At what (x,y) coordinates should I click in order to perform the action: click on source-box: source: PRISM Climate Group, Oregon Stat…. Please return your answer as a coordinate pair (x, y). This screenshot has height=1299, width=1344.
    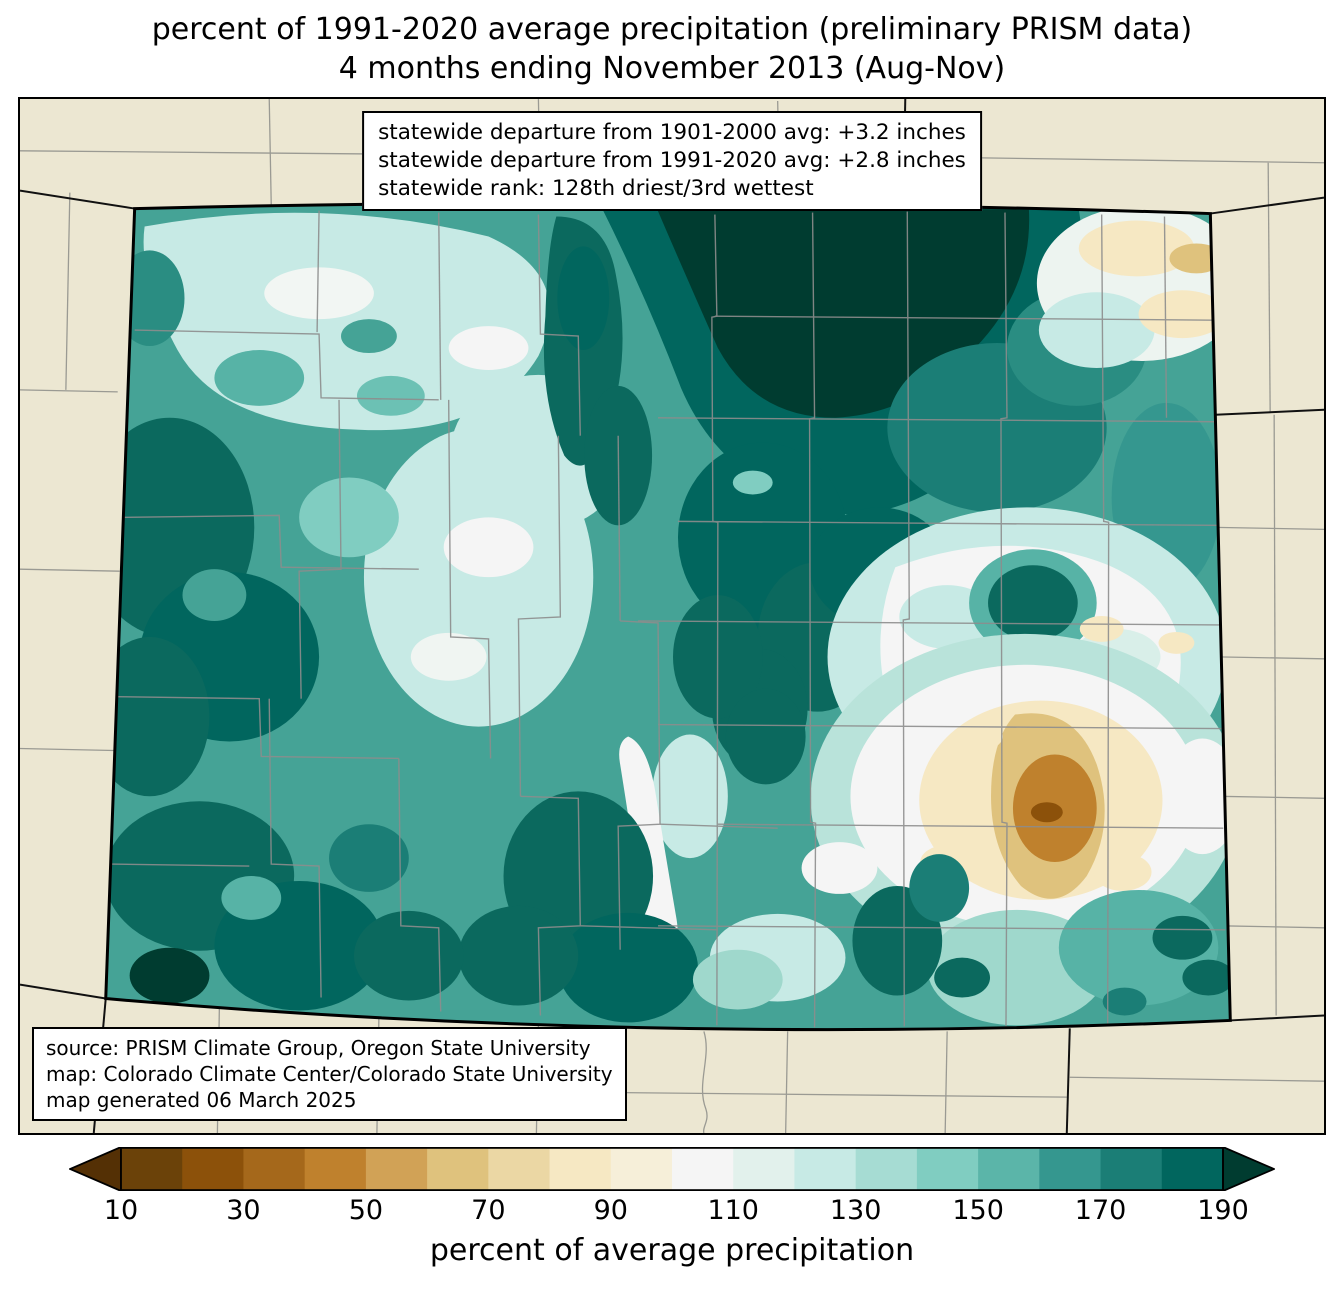
    Looking at the image, I should click on (329, 1074).